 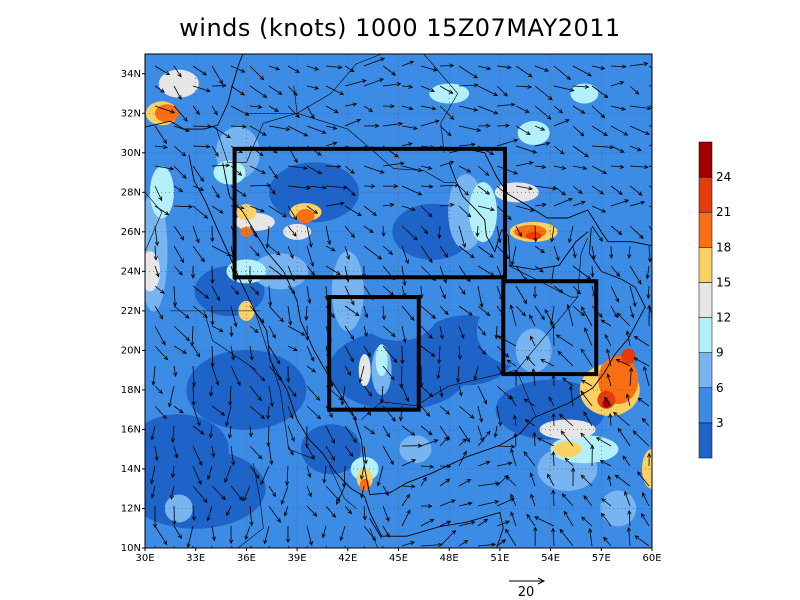 What do you see at coordinates (230, 340) in the screenshot?
I see `border-segment` at bounding box center [230, 340].